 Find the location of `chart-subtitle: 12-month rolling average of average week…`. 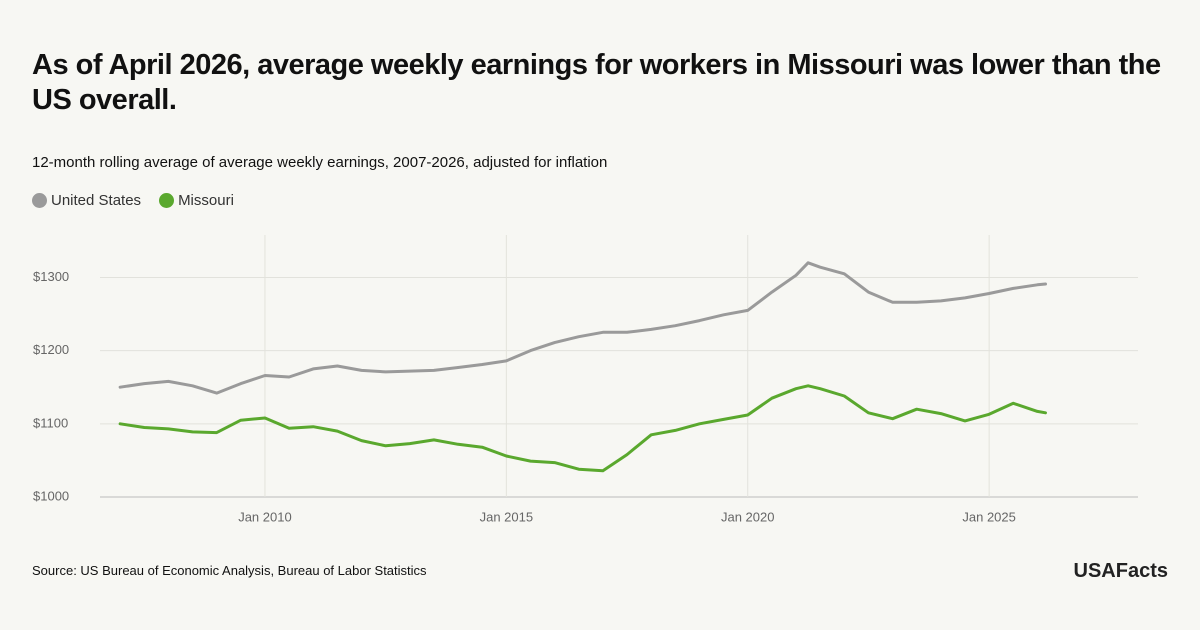

chart-subtitle: 12-month rolling average of average week… is located at coordinates (320, 162).